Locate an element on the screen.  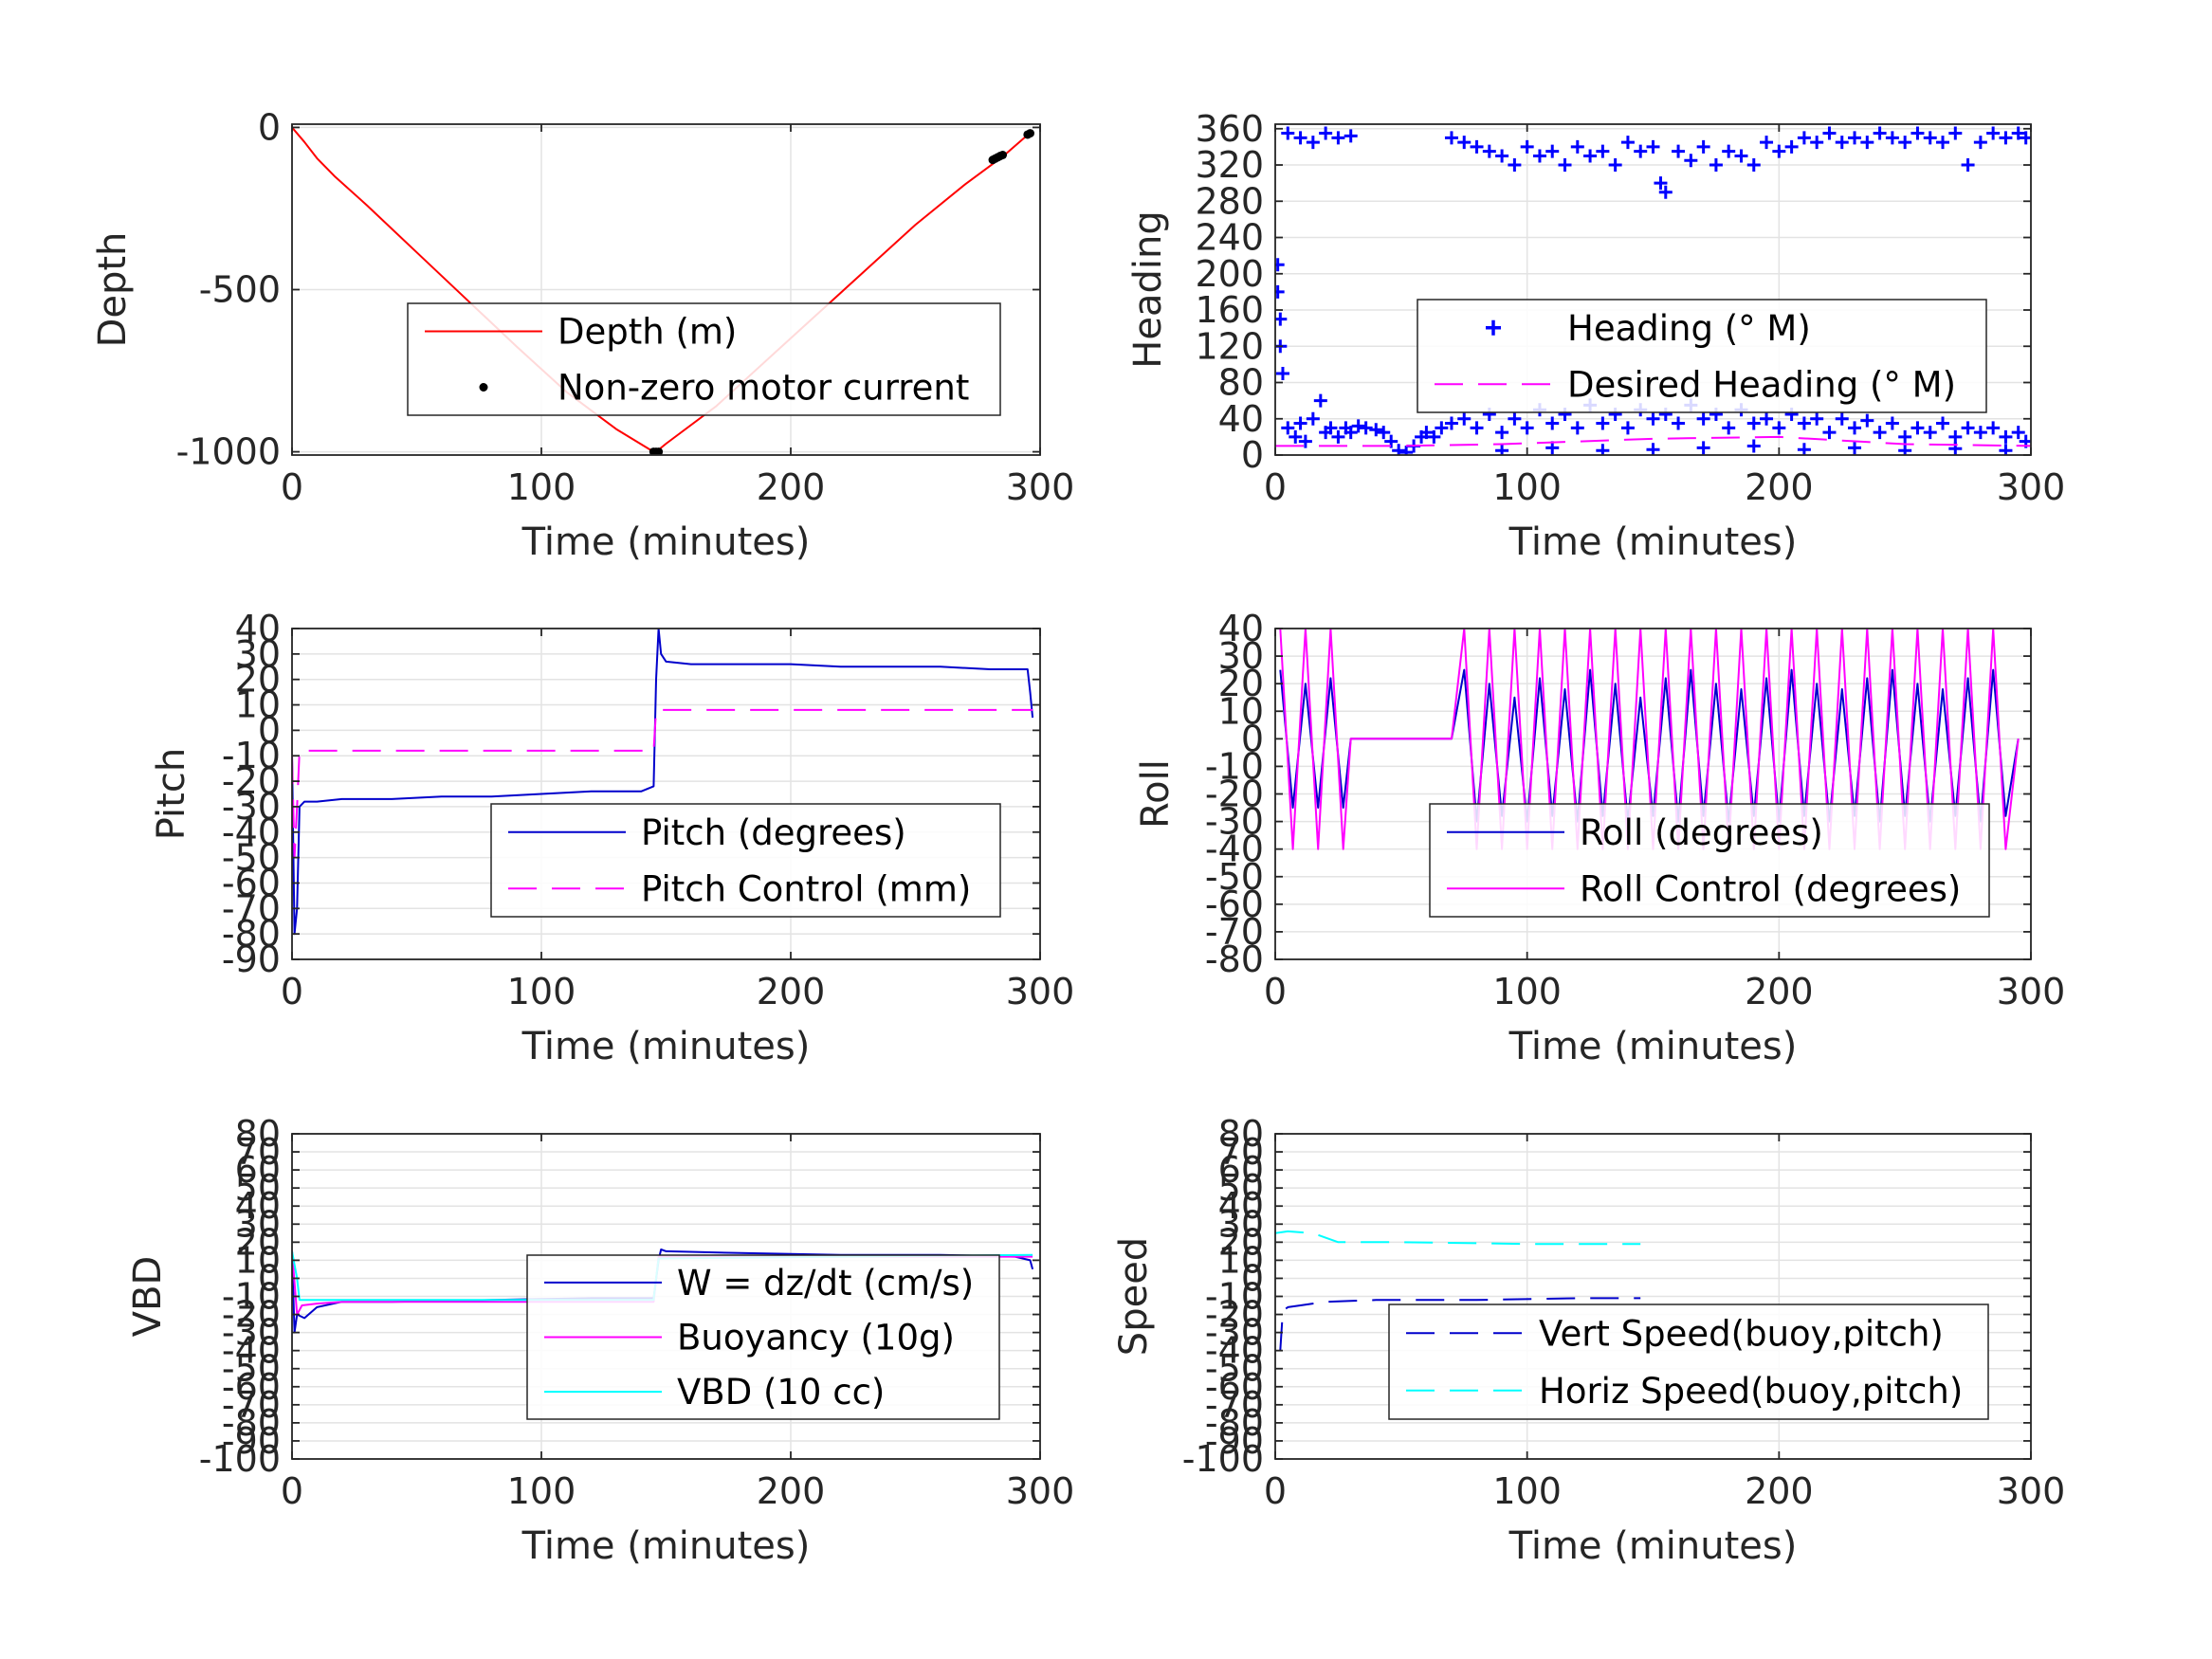
roll-ytick-label: 20 is located at coordinates (1241, 683).